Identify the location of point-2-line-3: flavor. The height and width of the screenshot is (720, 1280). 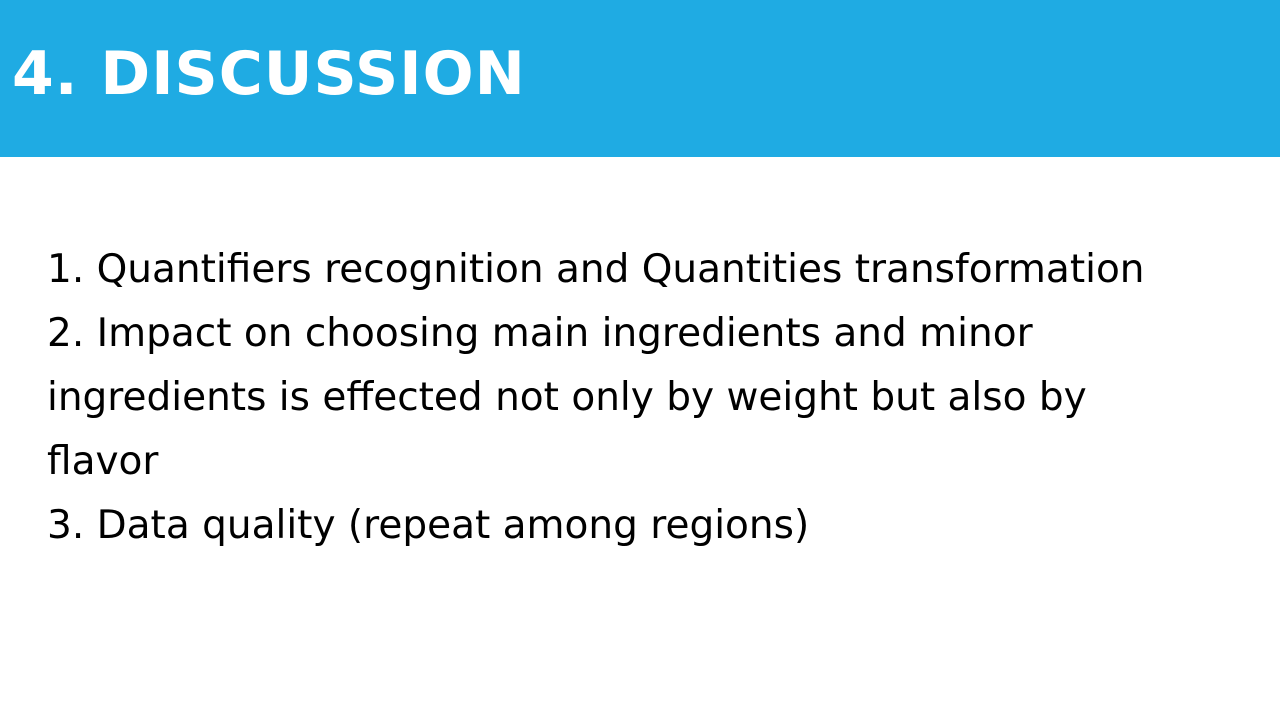
(103, 461).